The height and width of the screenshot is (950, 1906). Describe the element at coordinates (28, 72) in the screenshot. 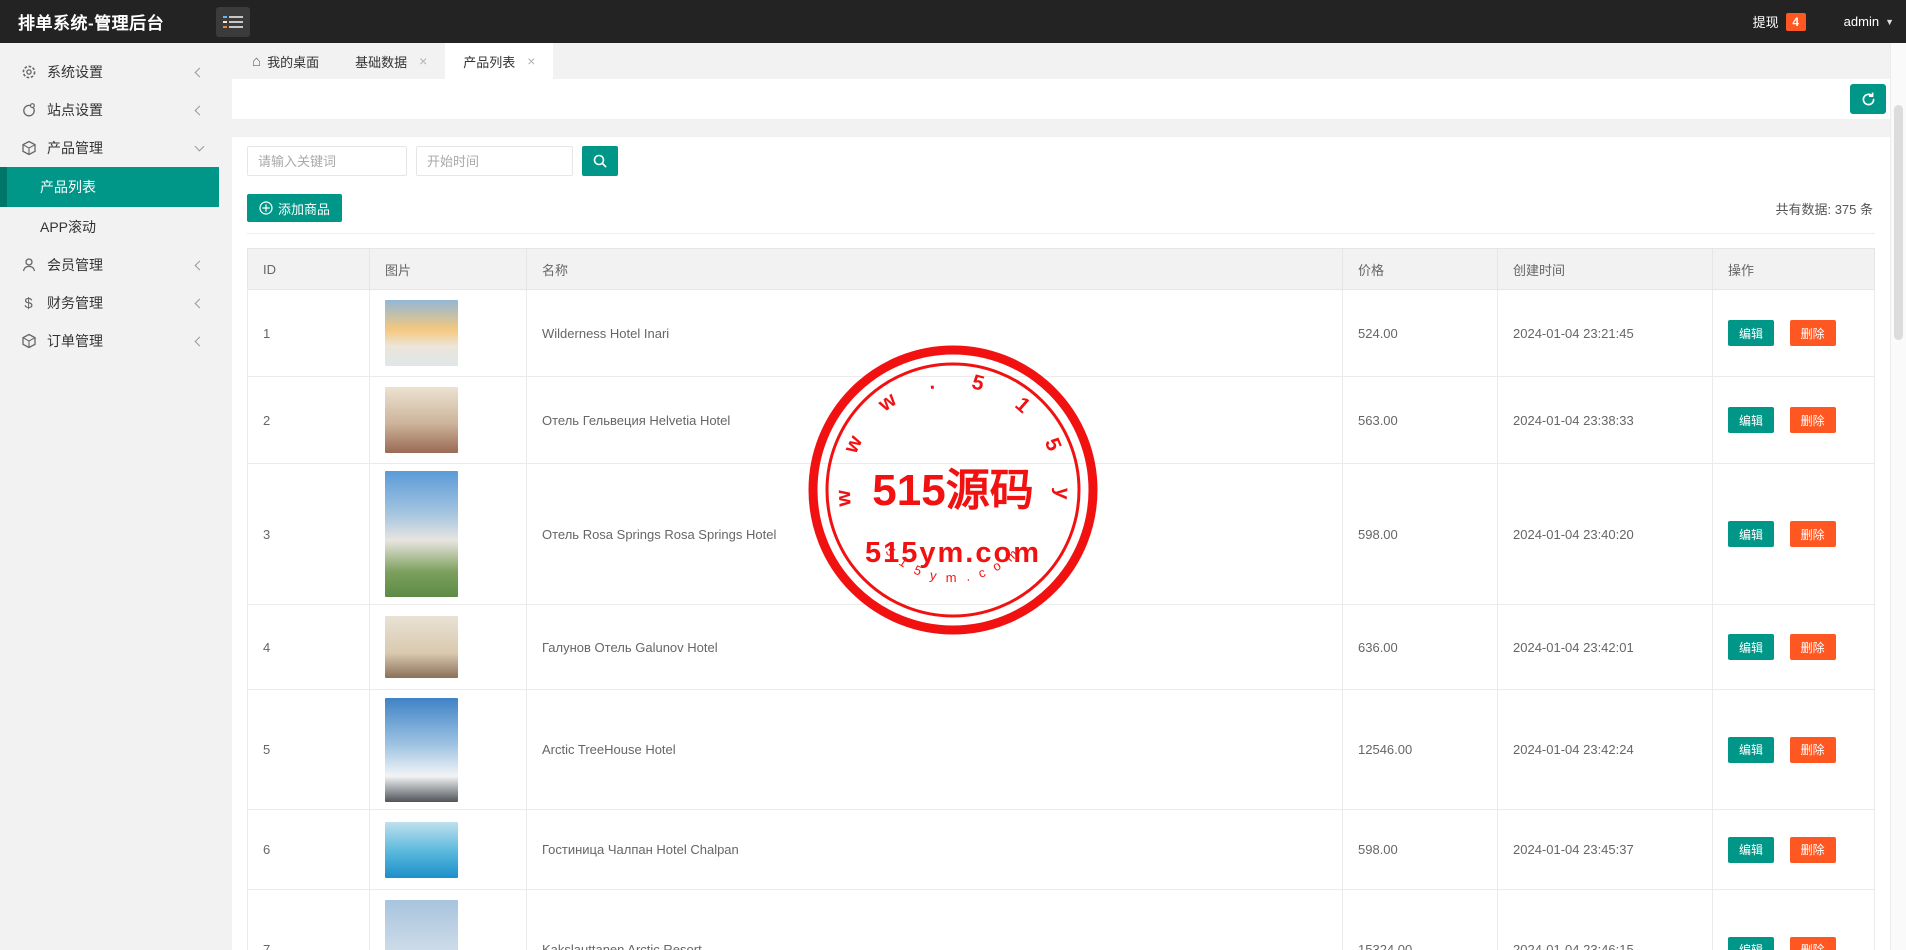

I see `gear-icon` at that location.